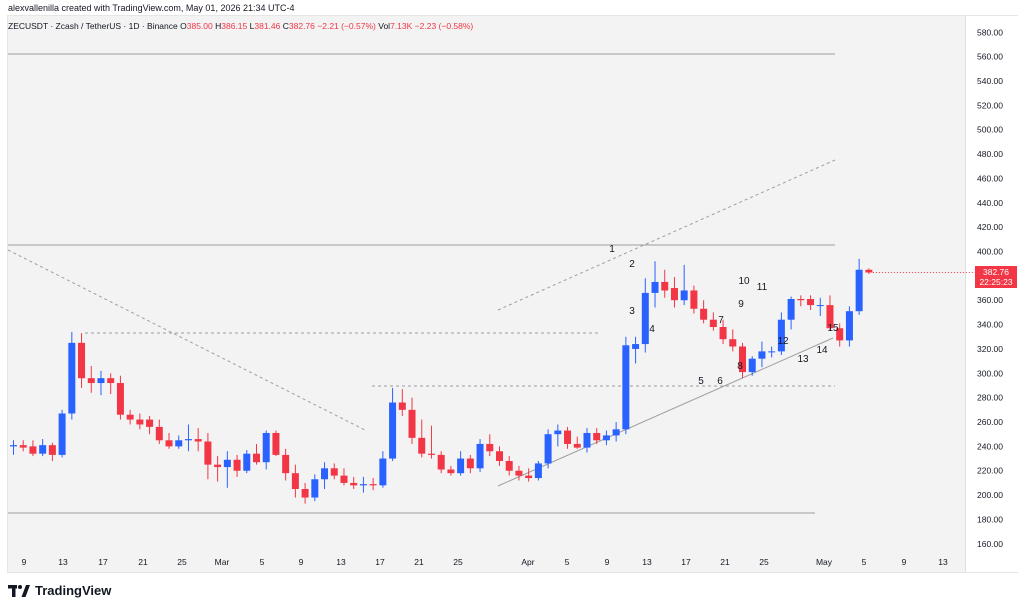 This screenshot has width=1024, height=612. I want to click on volume-value: 7.13K, so click(401, 26).